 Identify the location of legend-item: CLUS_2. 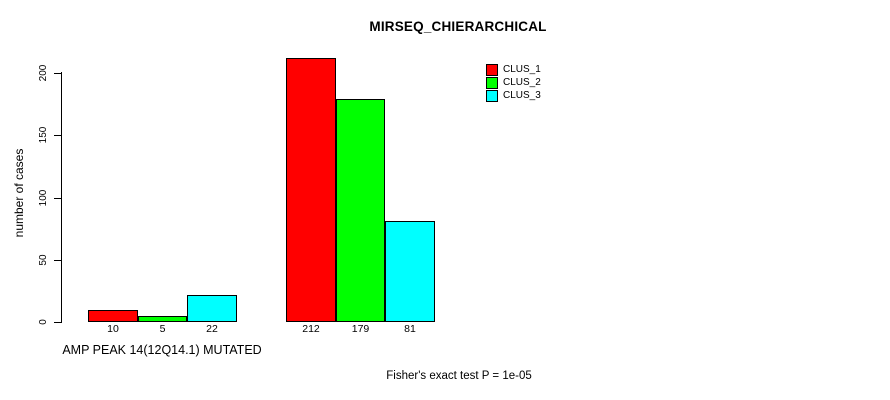
(513, 82).